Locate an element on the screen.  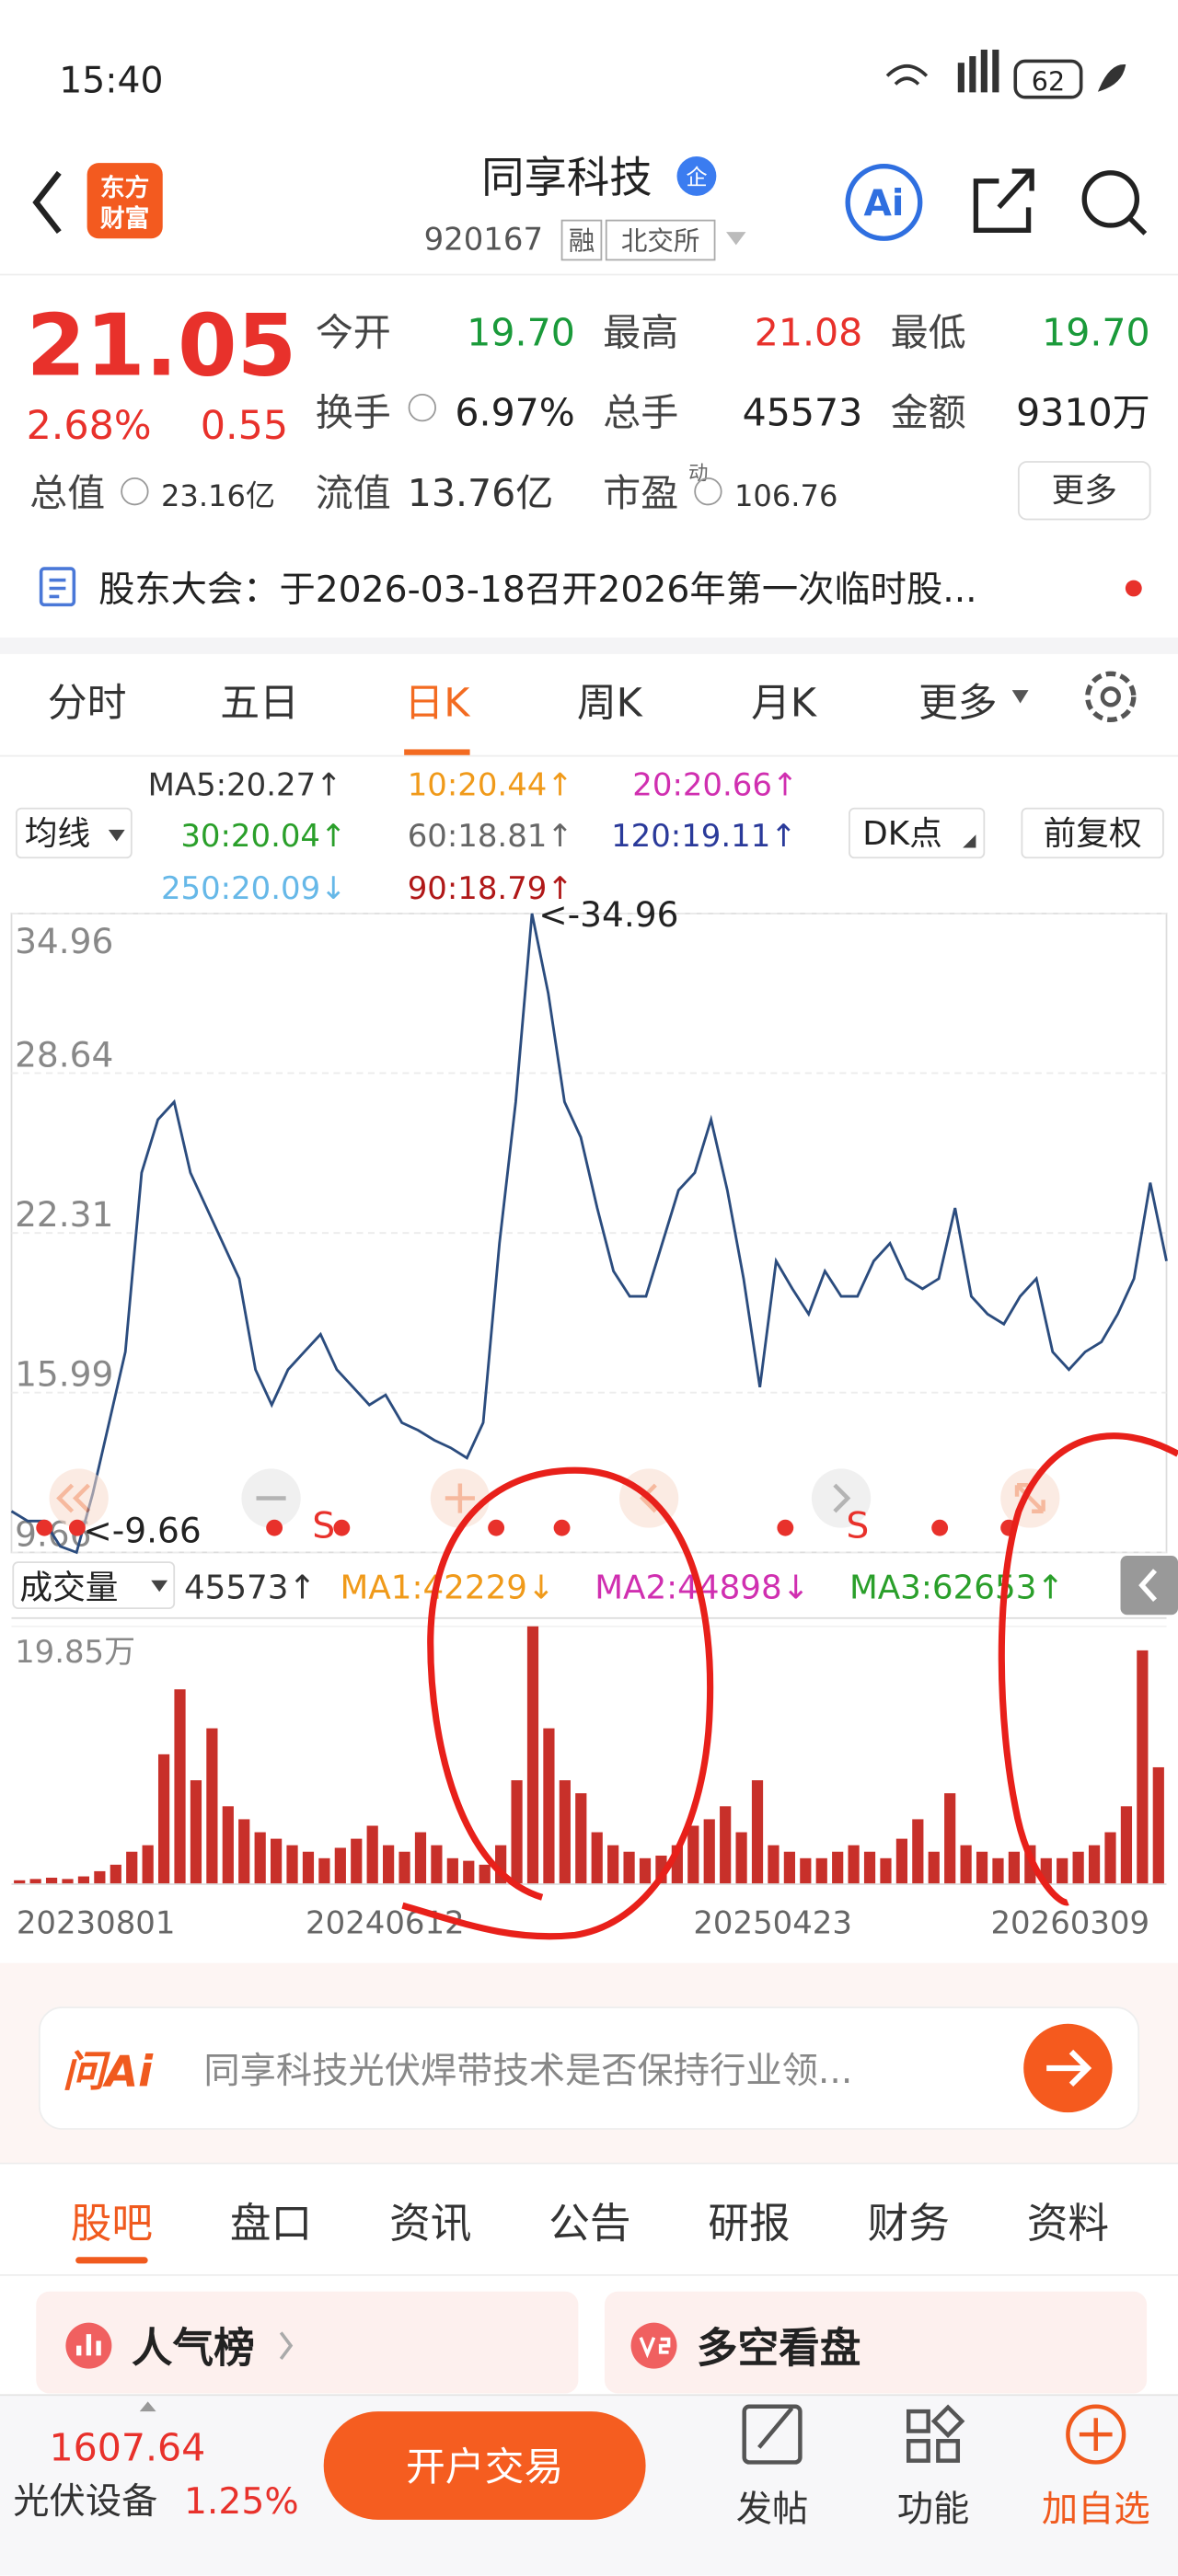
period-tab: 周K is located at coordinates (610, 704).